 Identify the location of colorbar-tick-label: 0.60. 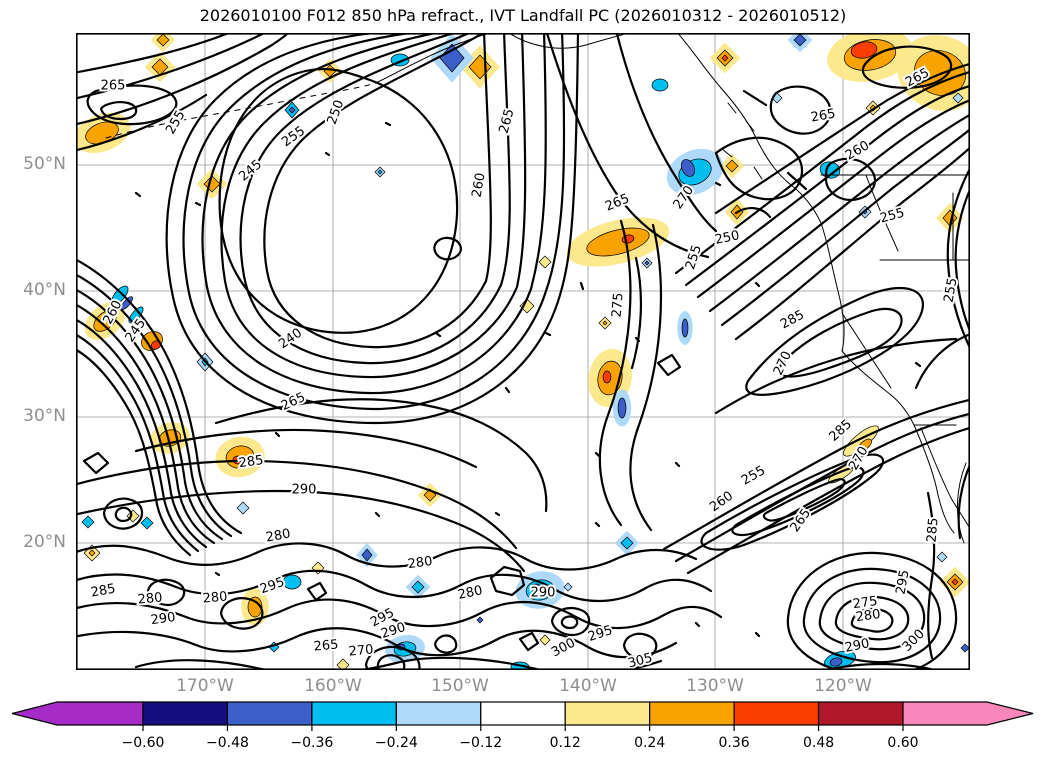
(902, 743).